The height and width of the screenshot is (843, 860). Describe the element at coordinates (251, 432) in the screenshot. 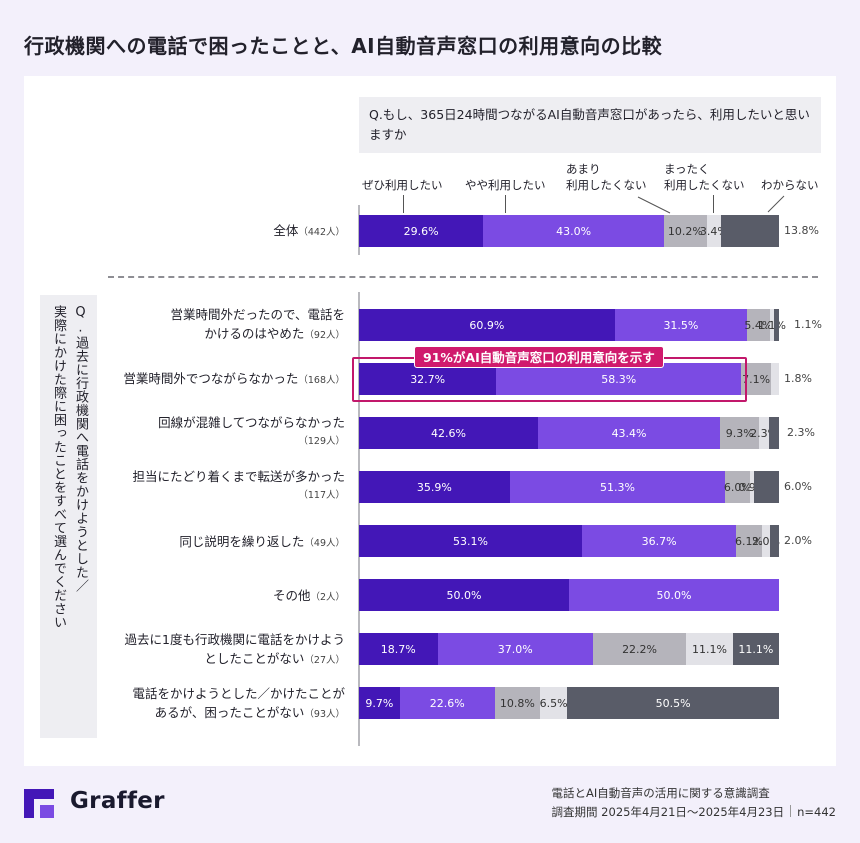

I see `row-label-line-congested: 回線が混雑してつながらなかった （129人）` at that location.